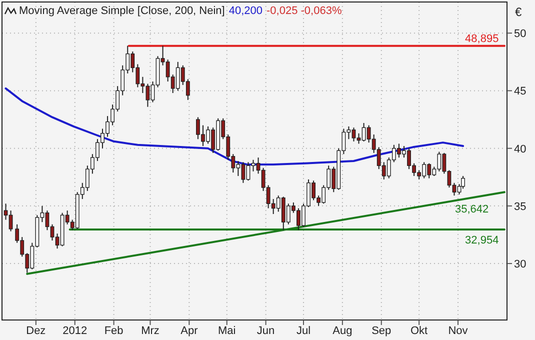  I want to click on y-tick-label: 35, so click(520, 206).